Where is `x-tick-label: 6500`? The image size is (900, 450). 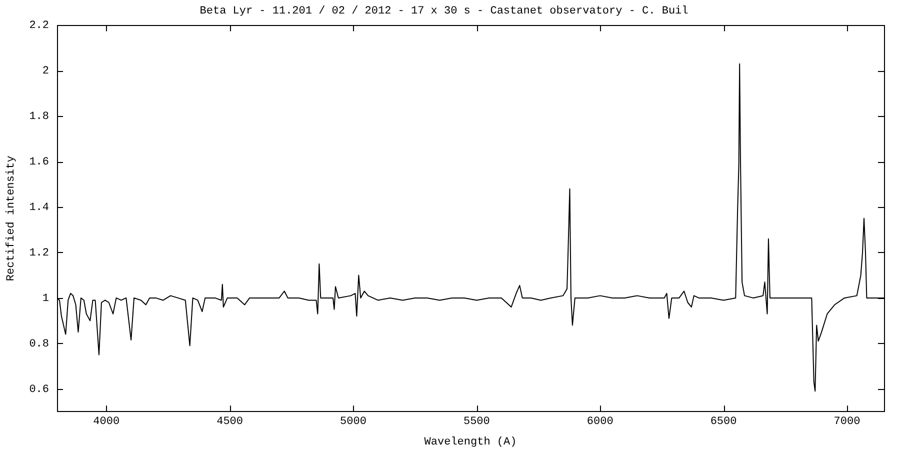 x-tick-label: 6500 is located at coordinates (723, 422).